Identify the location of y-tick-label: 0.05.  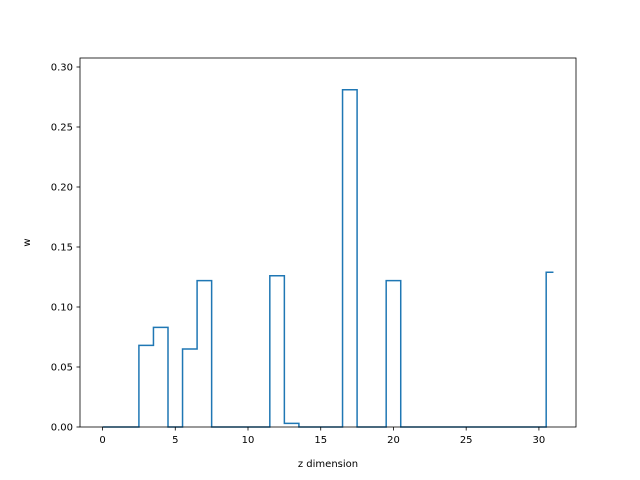
(62, 368).